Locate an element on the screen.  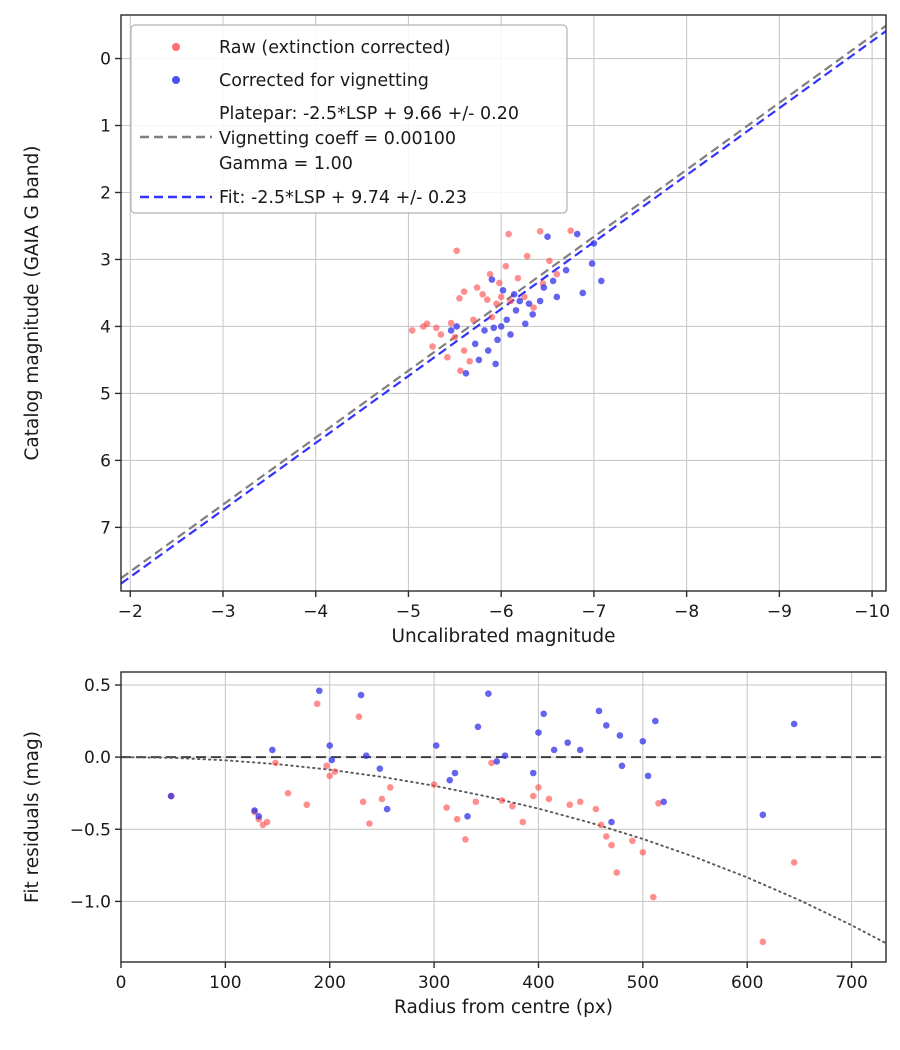
legend-box is located at coordinates (349, 119).